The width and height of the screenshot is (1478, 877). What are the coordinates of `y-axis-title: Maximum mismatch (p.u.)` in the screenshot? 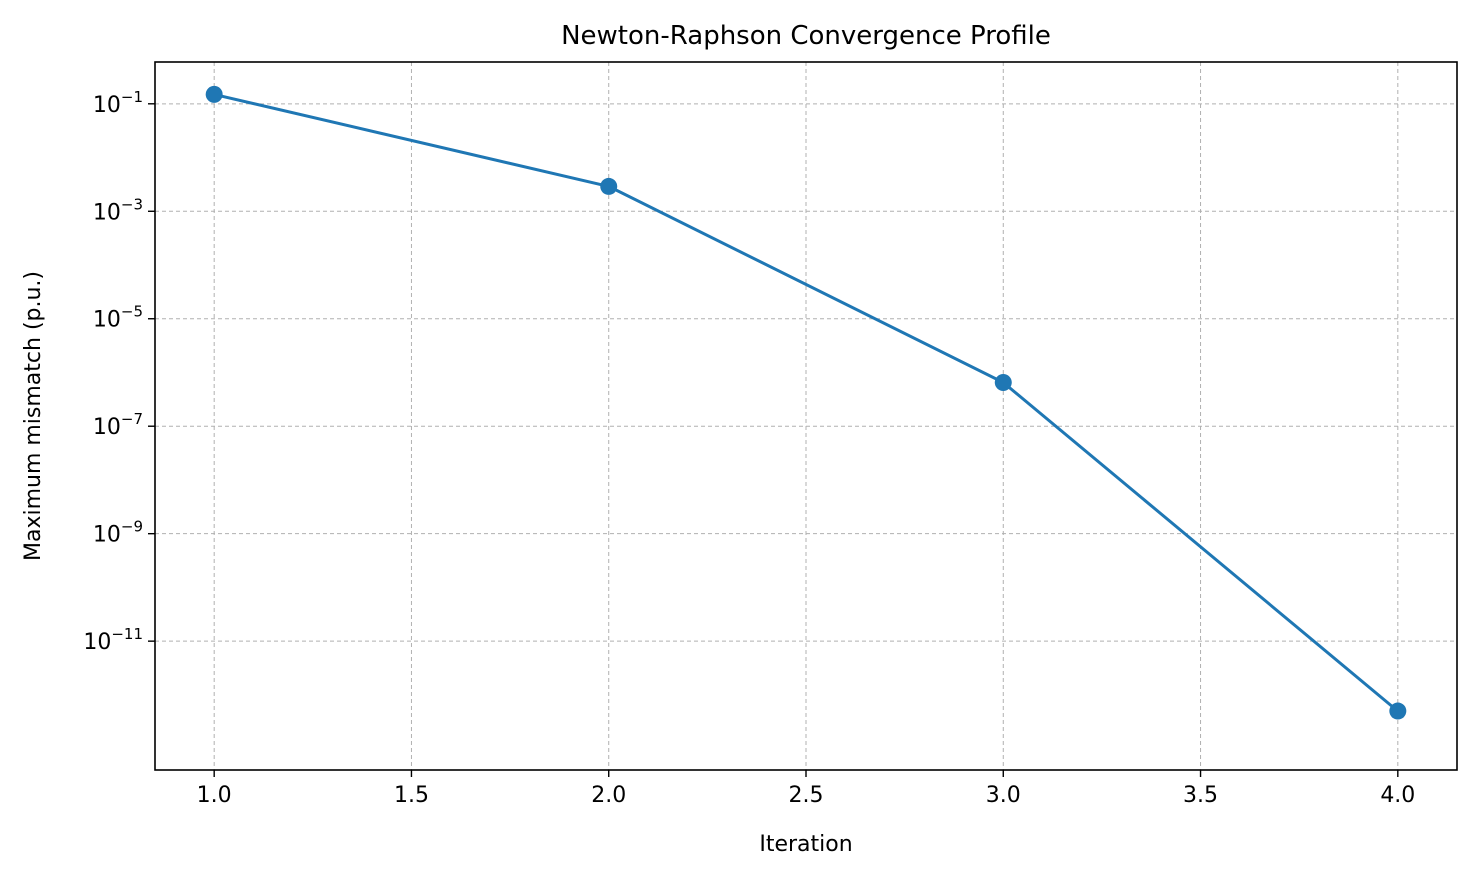 It's located at (33, 416).